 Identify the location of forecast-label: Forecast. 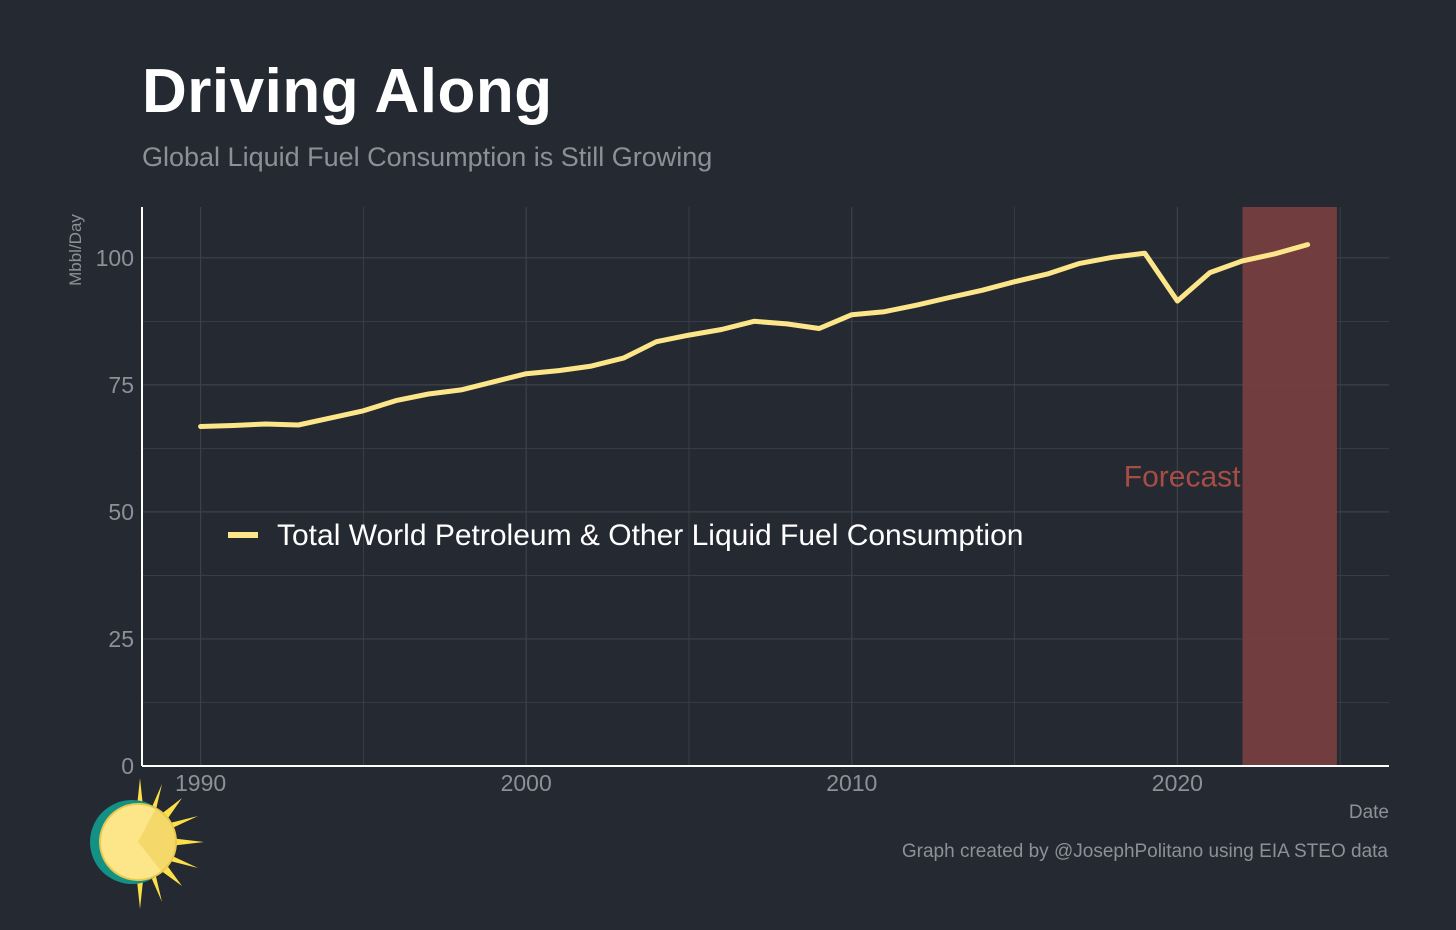
(1182, 477).